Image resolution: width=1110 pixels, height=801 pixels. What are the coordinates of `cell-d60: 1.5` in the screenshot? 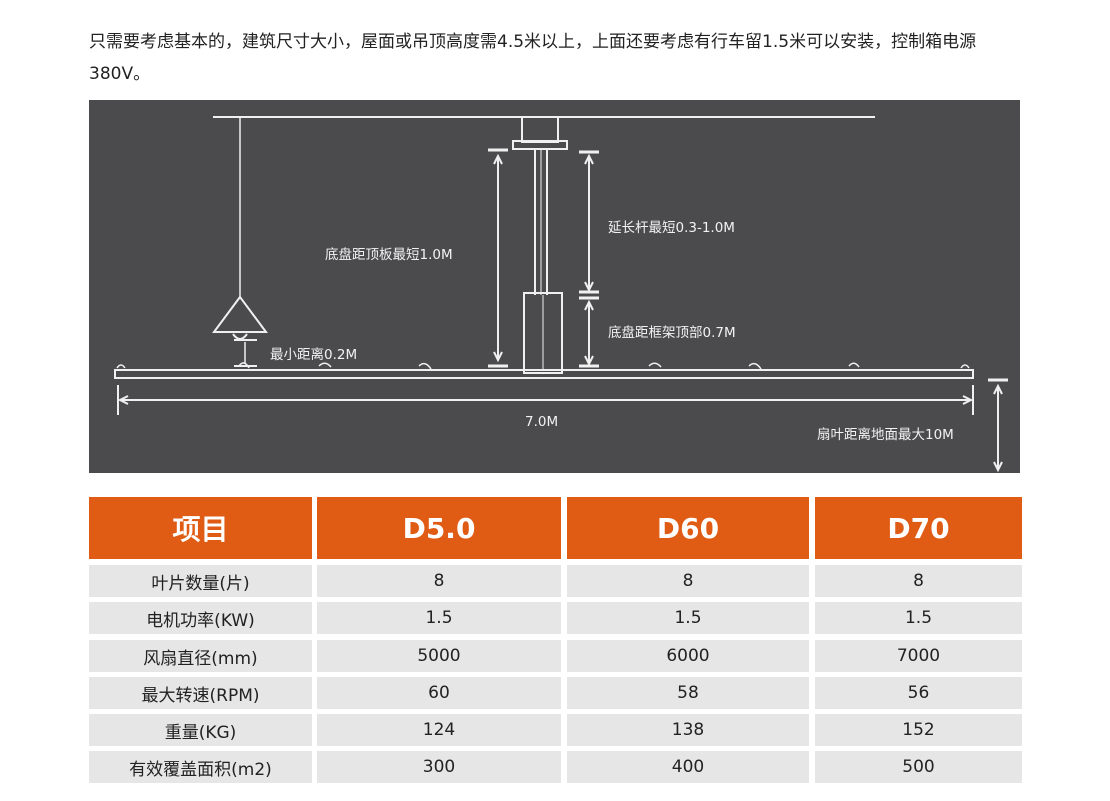 It's located at (688, 618).